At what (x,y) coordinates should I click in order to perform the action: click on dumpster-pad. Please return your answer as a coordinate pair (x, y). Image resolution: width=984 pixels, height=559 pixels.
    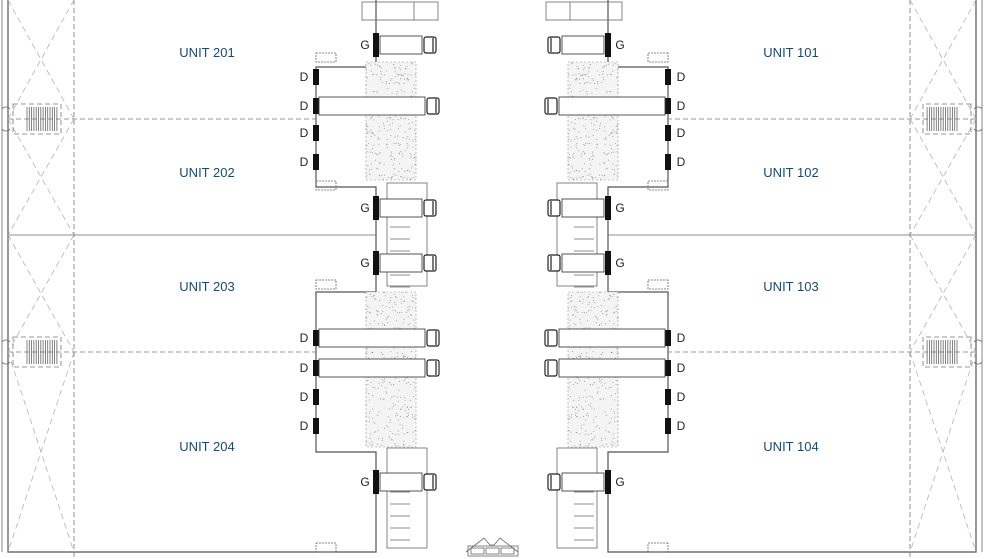
    Looking at the image, I should click on (326, 57).